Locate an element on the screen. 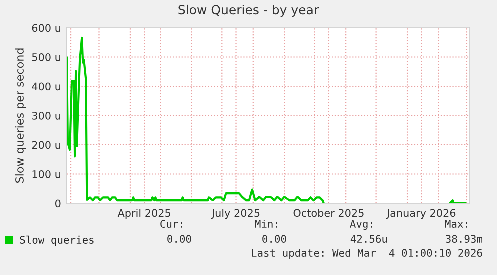 This screenshot has width=497, height=275. y-axis-title: Slow queries per second is located at coordinates (20, 115).